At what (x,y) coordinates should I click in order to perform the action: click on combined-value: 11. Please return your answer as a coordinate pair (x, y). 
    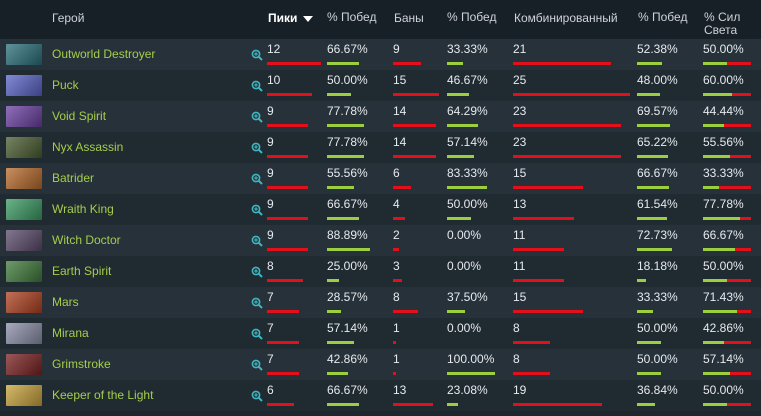
    Looking at the image, I should click on (519, 235).